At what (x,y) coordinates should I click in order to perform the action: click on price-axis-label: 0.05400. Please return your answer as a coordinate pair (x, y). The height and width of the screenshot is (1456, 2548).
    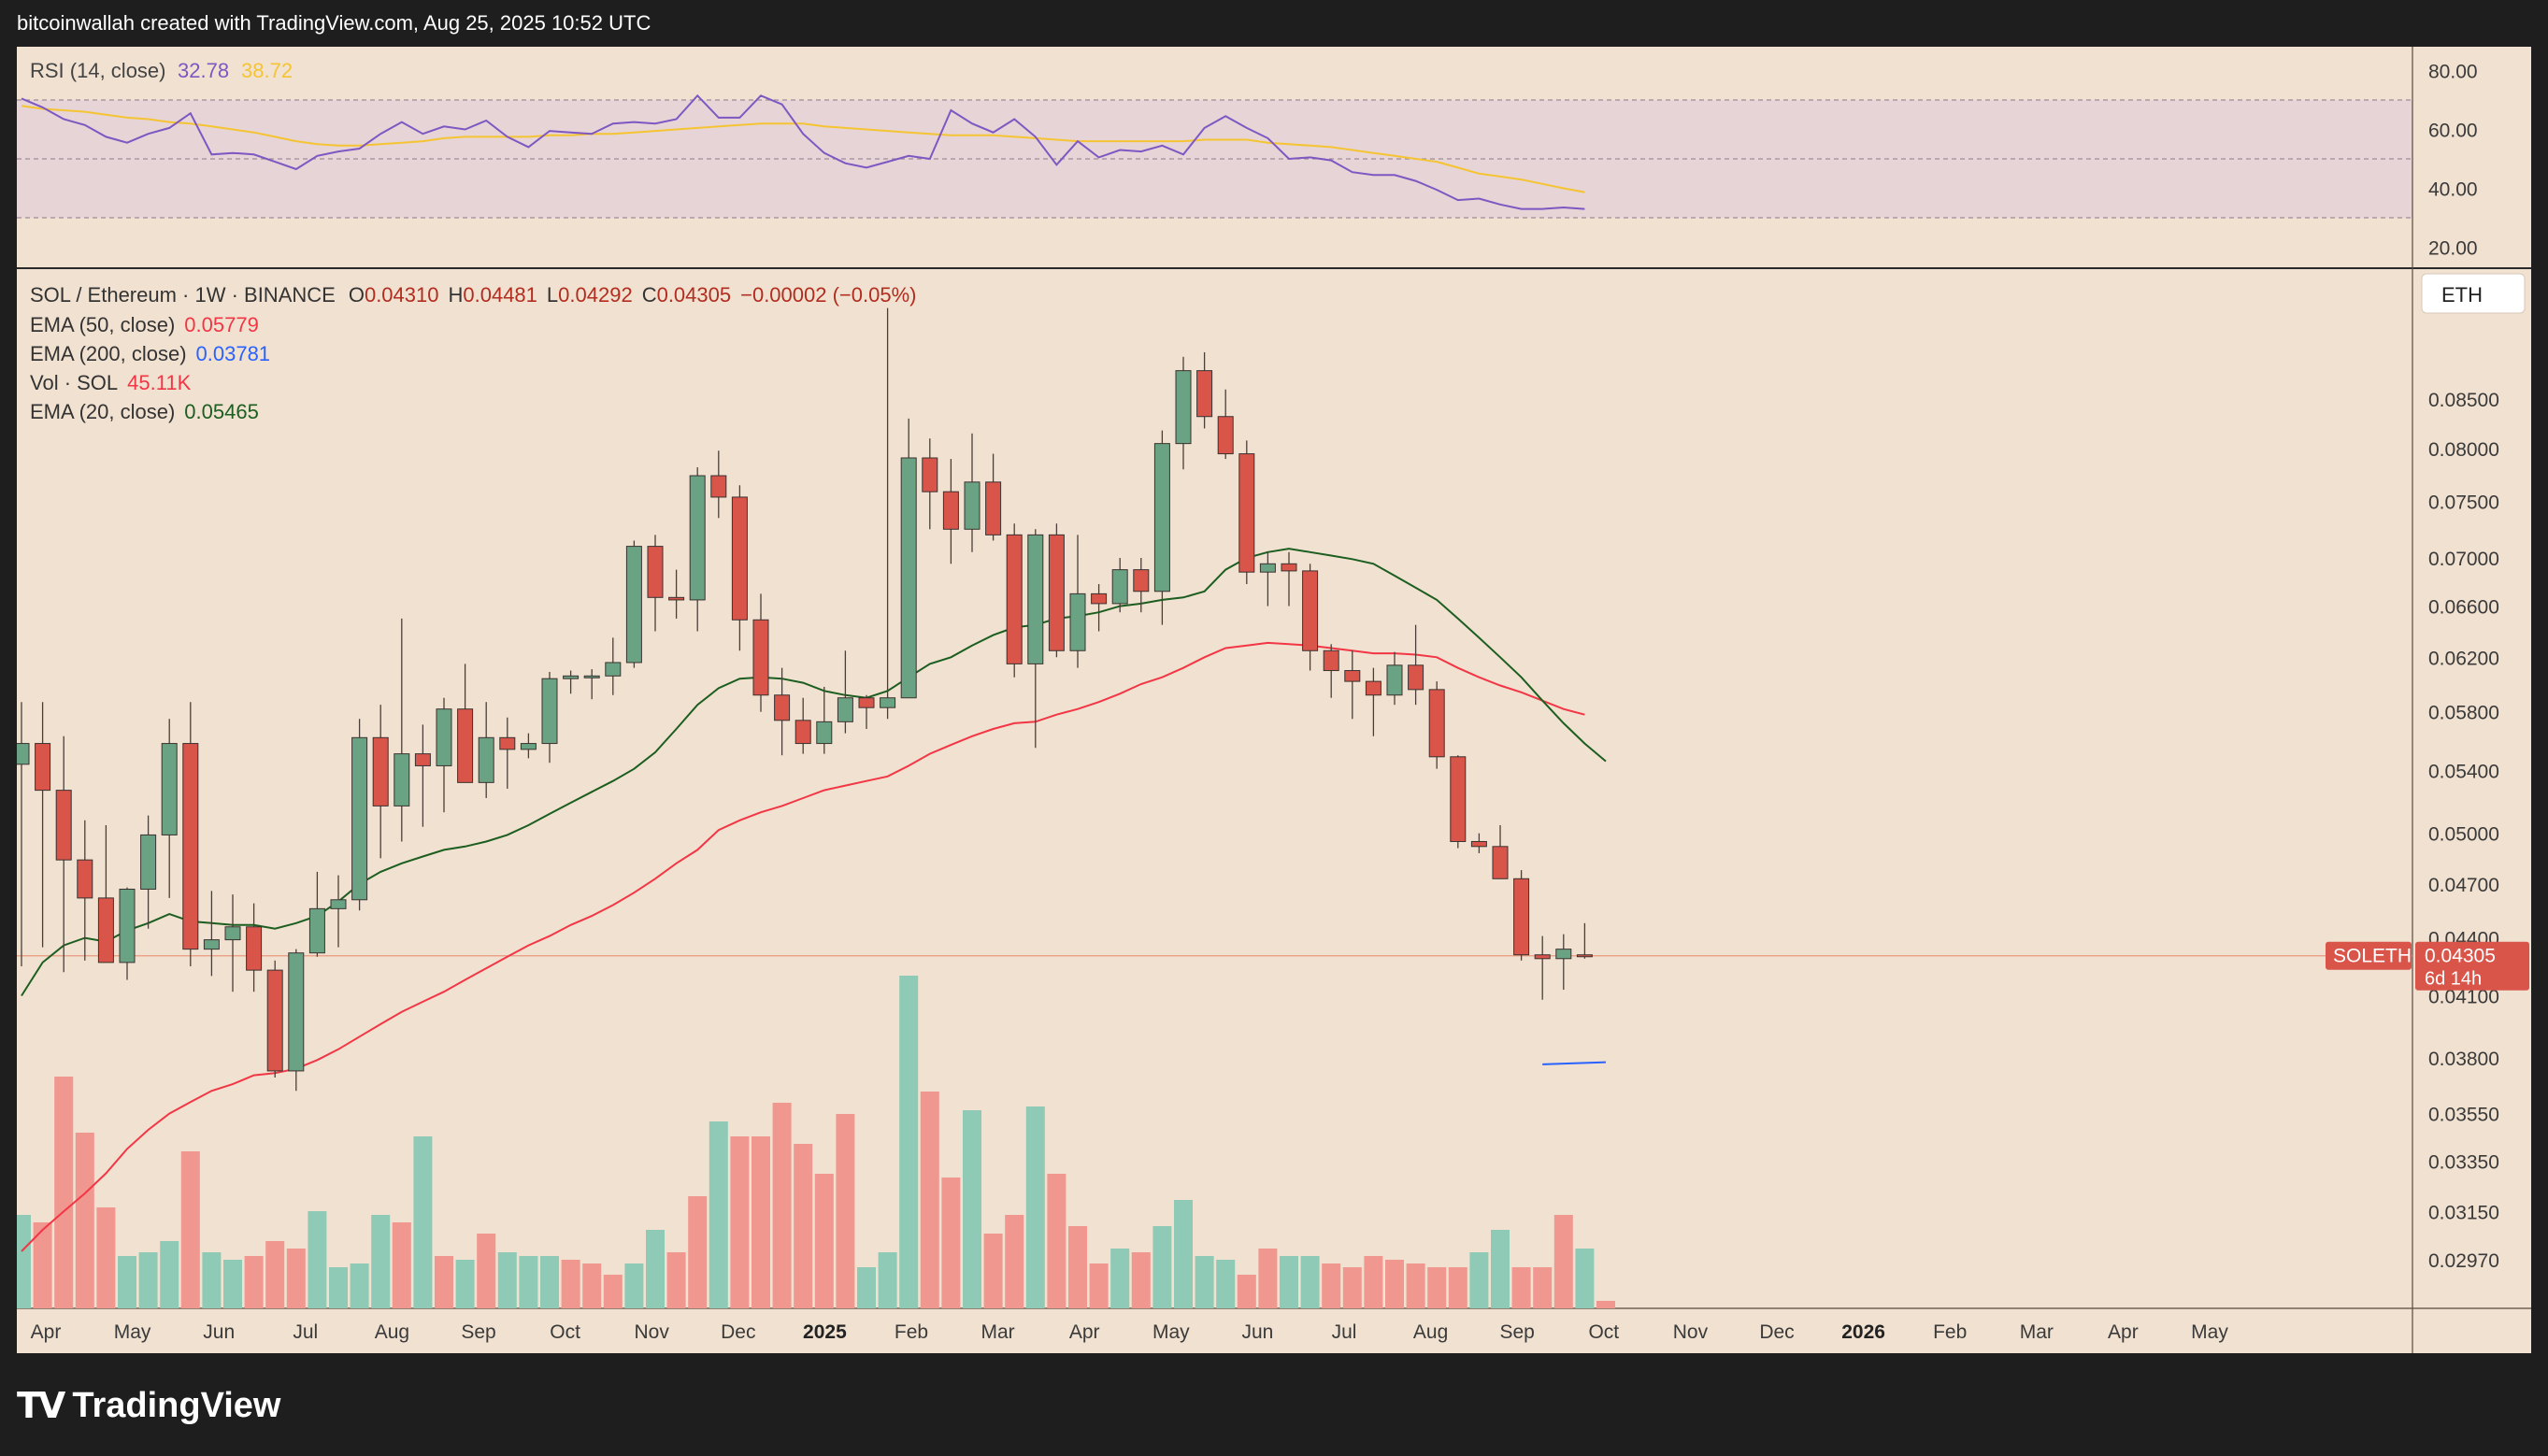
    Looking at the image, I should click on (2463, 771).